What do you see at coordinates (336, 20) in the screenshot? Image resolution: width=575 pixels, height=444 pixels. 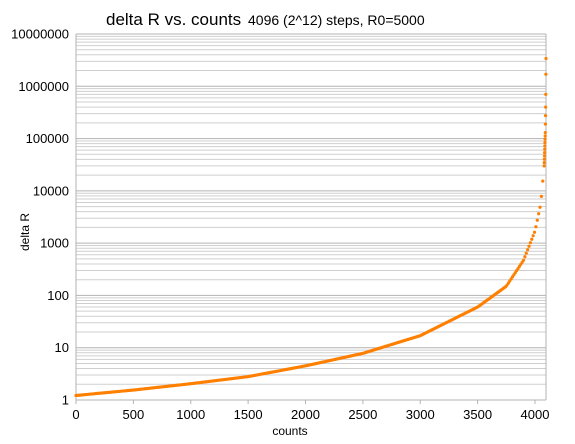 I see `chart-subtitle: 4096 (2^12) steps, R0=5000` at bounding box center [336, 20].